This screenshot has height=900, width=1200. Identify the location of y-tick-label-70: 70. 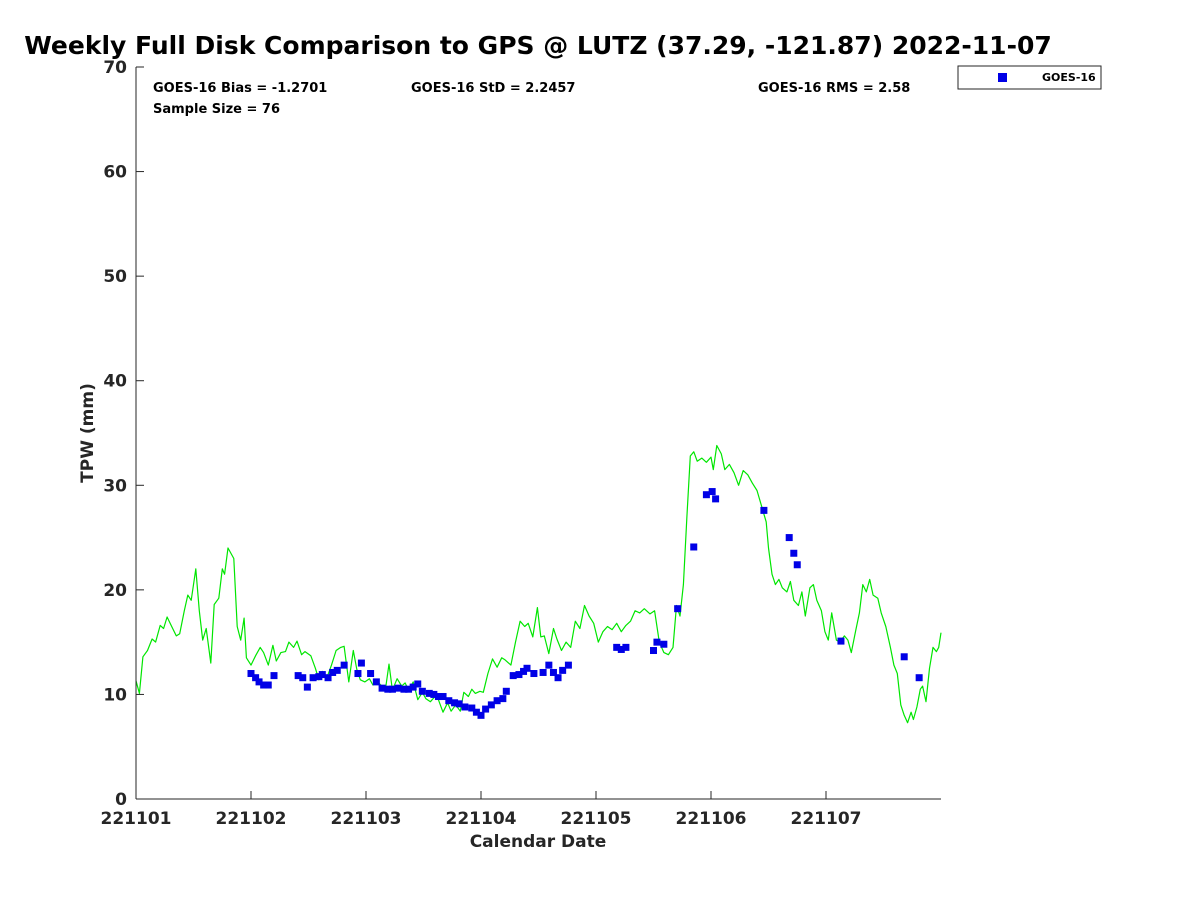
(115, 68).